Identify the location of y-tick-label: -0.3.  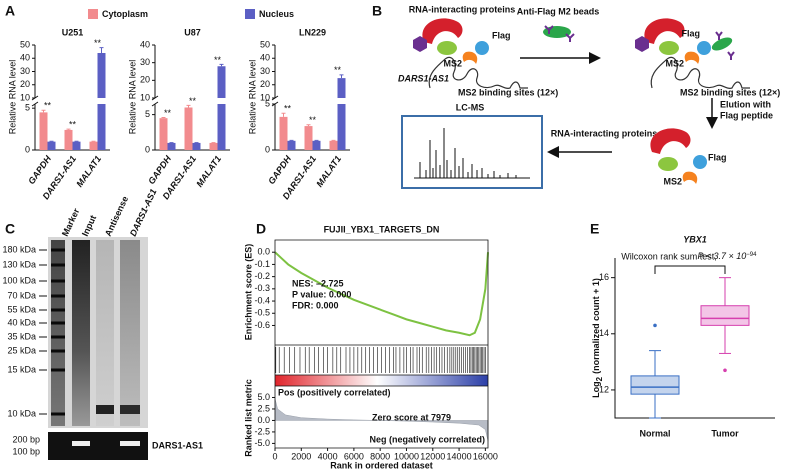
(262, 288).